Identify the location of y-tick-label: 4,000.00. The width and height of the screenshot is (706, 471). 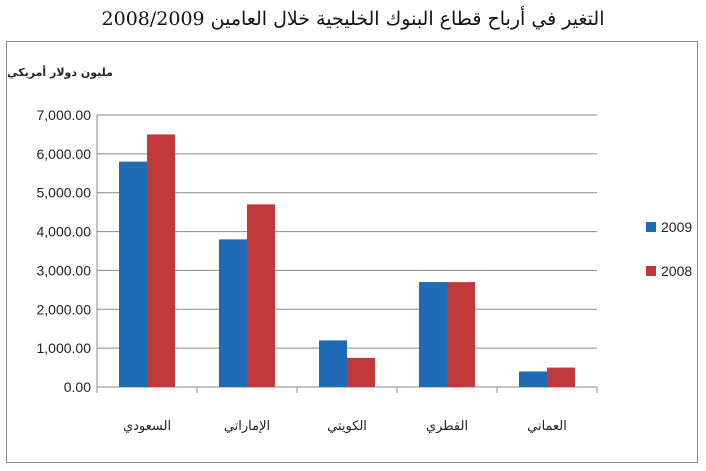
(64, 232).